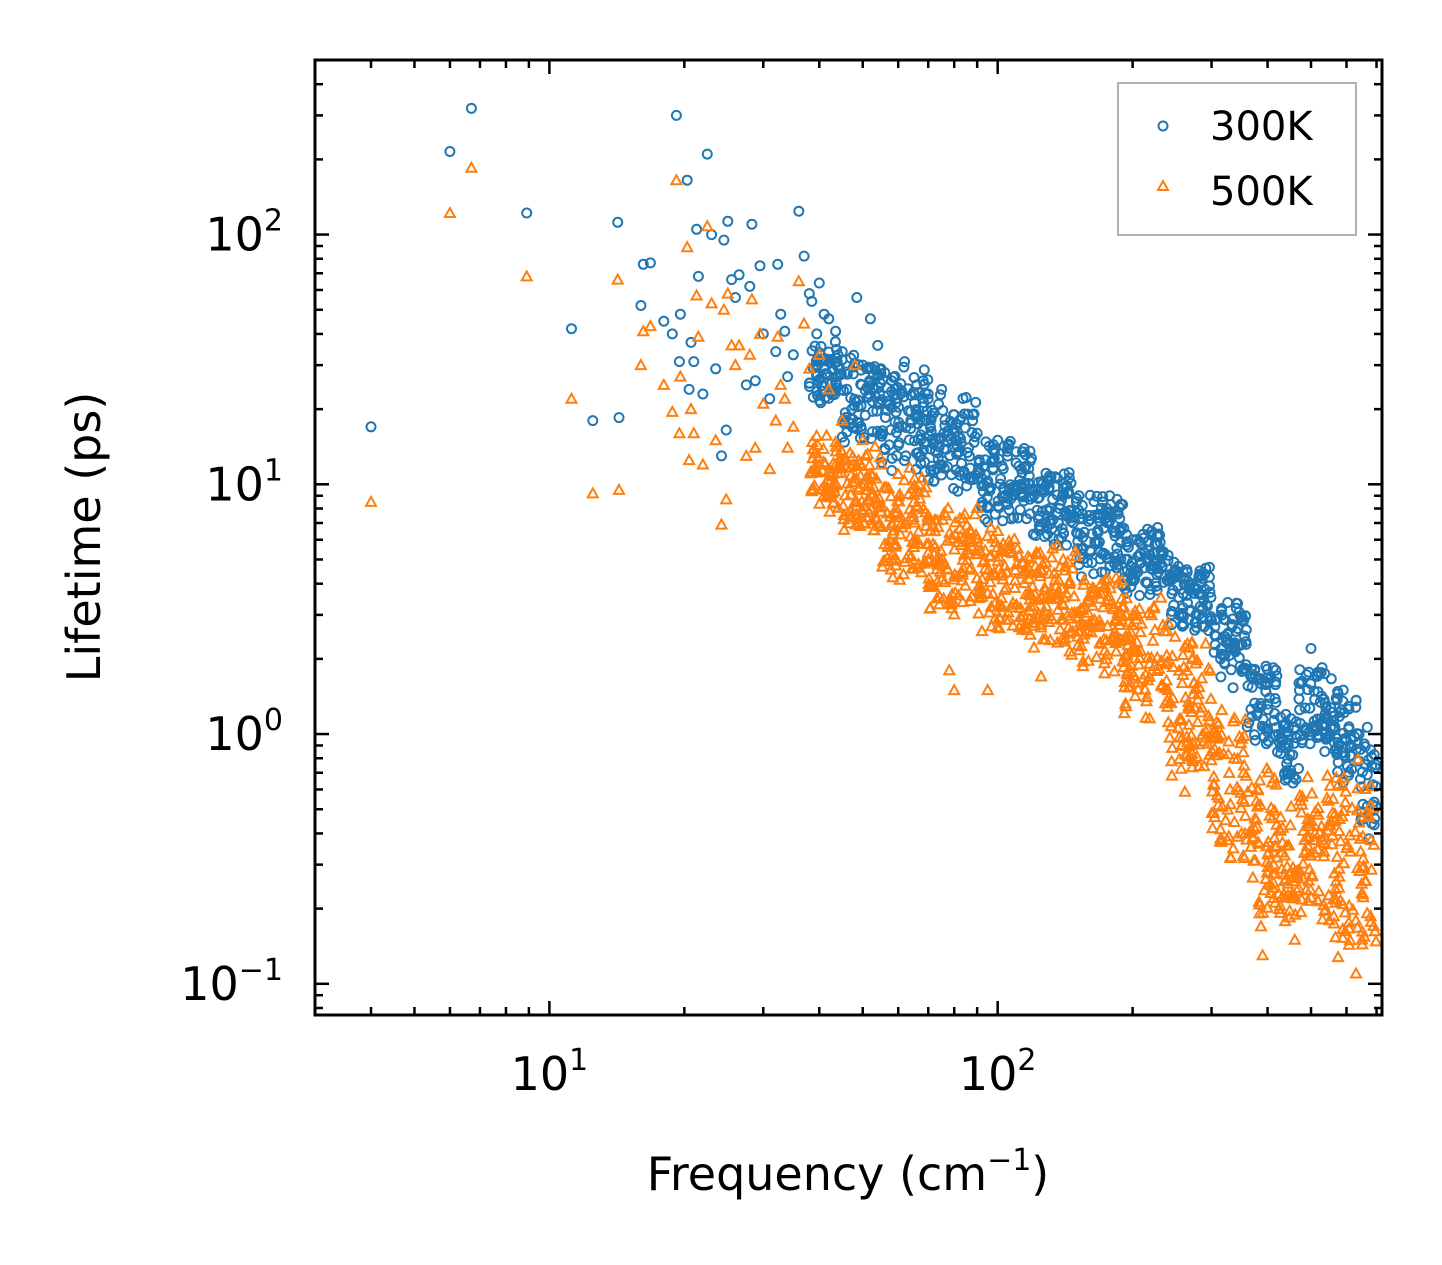 The height and width of the screenshot is (1265, 1442). What do you see at coordinates (550, 1072) in the screenshot?
I see `x-tick-label: 101` at bounding box center [550, 1072].